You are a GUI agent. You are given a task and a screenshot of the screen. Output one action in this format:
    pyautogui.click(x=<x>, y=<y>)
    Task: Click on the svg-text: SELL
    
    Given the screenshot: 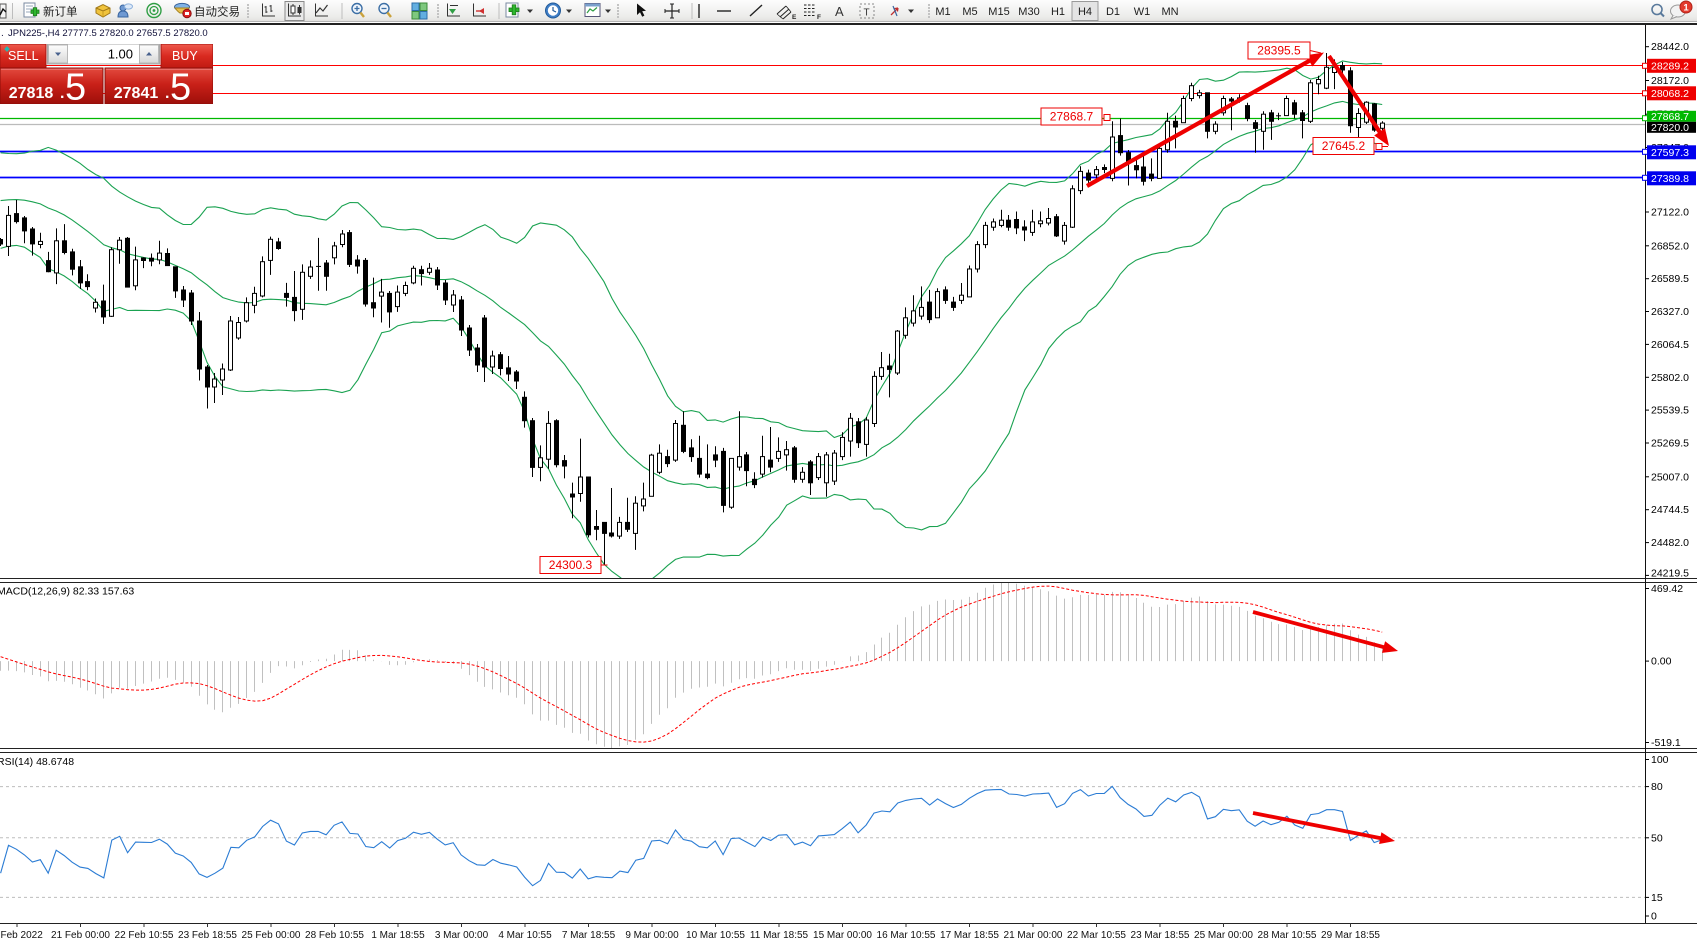 What is the action you would take?
    pyautogui.click(x=23, y=56)
    